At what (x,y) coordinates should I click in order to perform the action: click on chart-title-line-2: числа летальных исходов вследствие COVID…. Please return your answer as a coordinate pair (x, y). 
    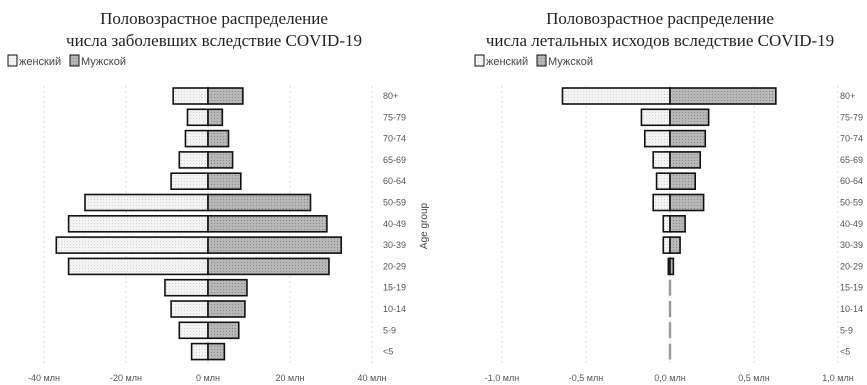
    Looking at the image, I should click on (660, 40).